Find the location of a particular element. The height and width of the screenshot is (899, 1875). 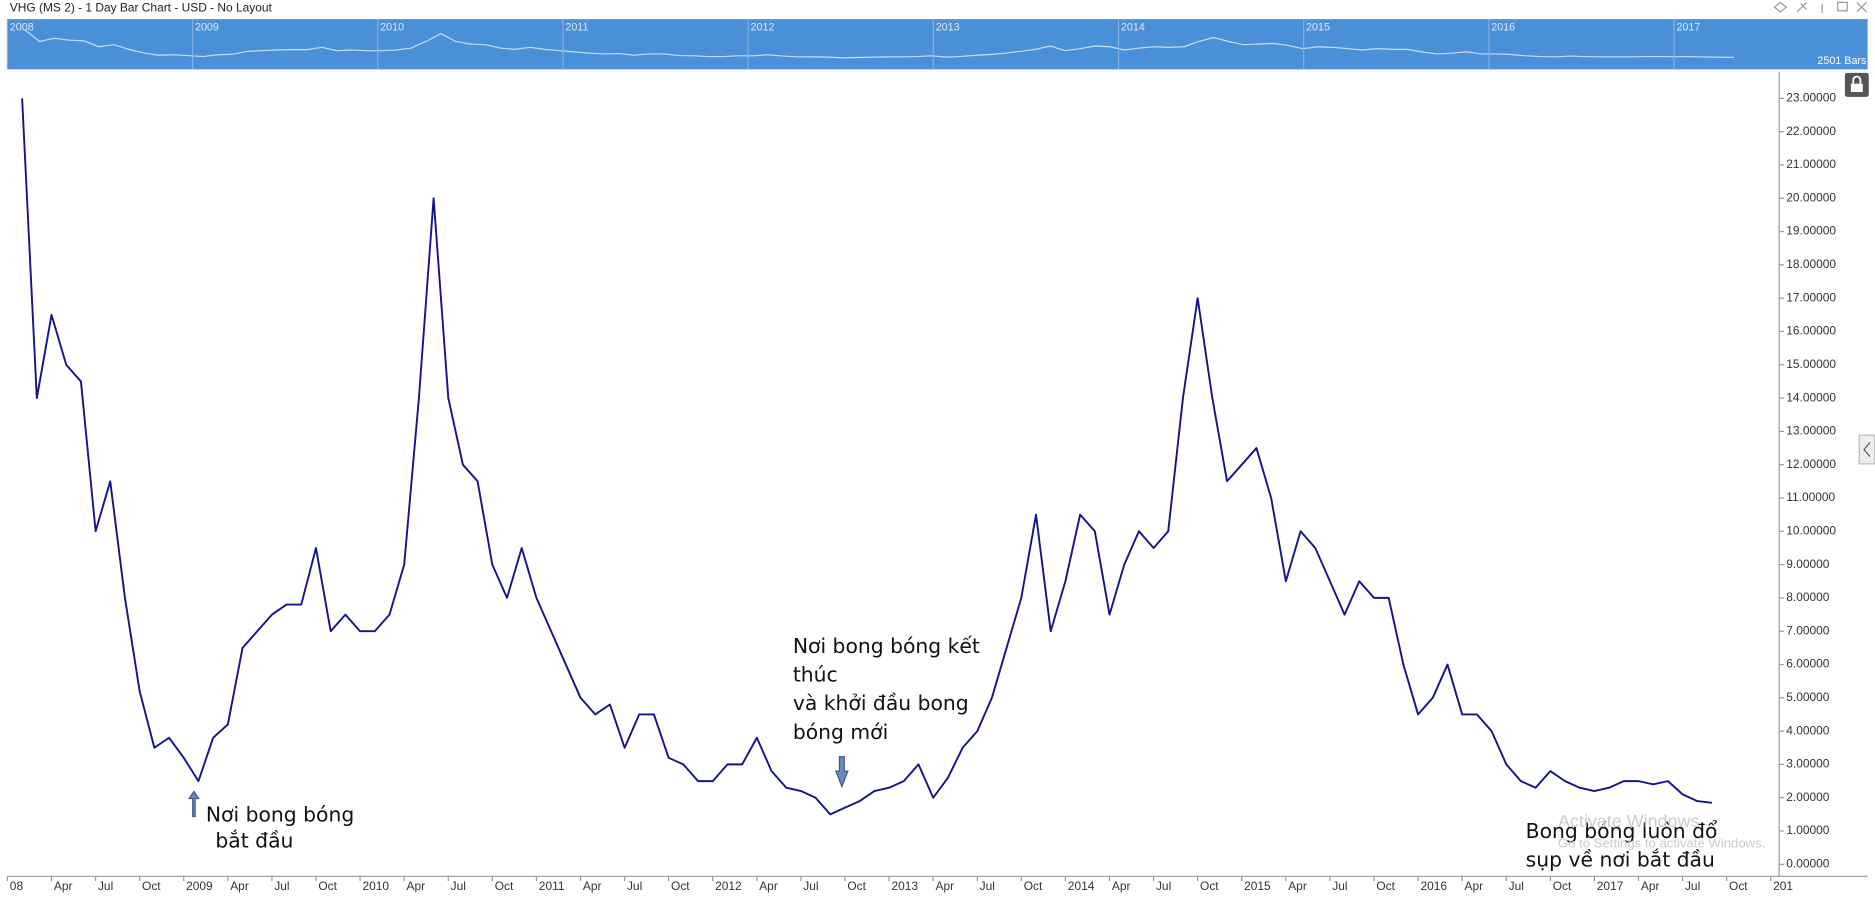

annotation: Bong bóng luôn đổ is located at coordinates (1622, 831).